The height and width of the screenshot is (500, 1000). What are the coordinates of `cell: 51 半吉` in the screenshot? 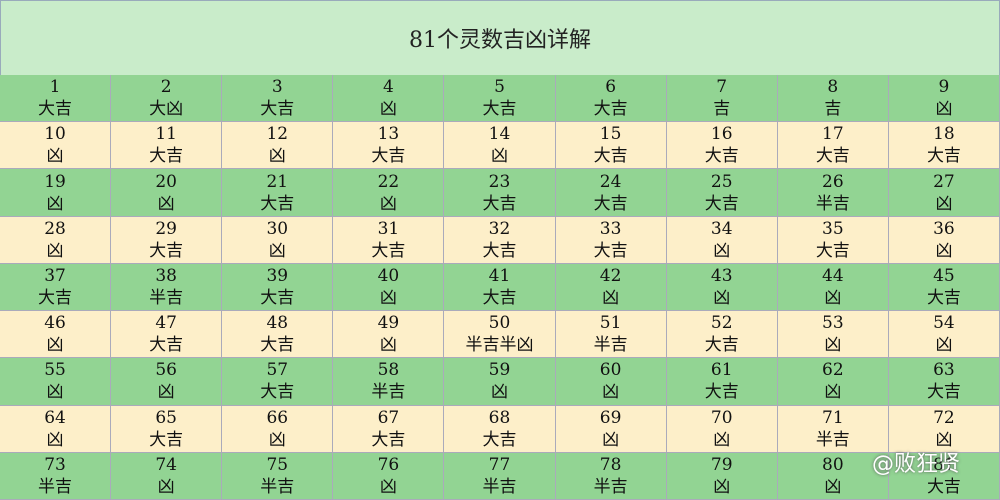 It's located at (611, 335).